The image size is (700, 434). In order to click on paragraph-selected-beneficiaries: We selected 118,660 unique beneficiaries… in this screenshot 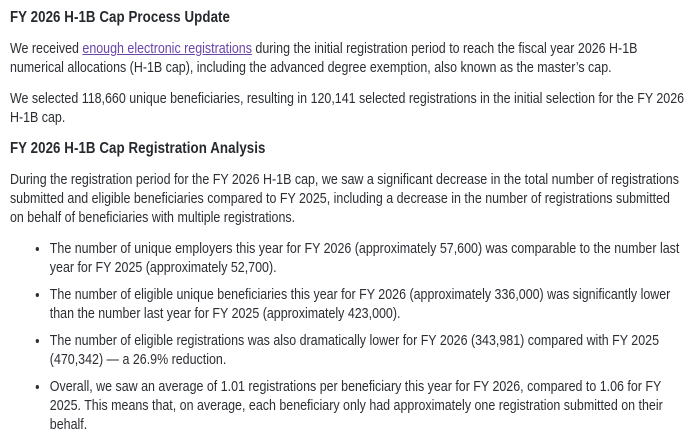, I will do `click(347, 108)`.